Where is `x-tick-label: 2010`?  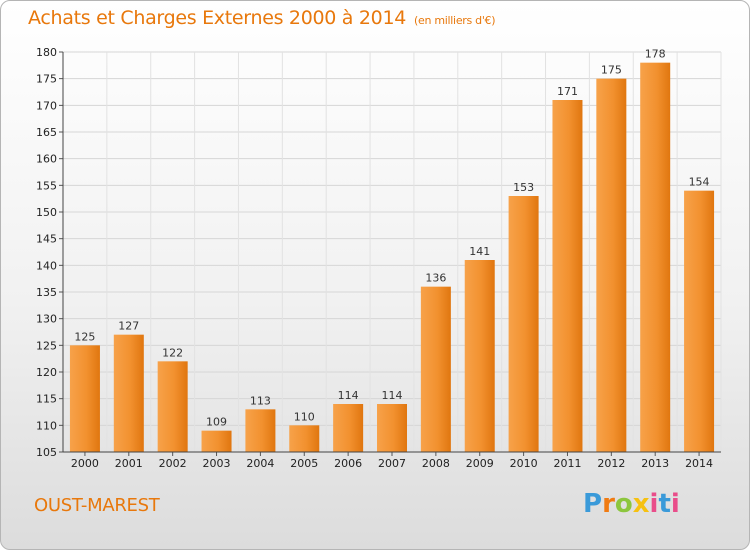 x-tick-label: 2010 is located at coordinates (524, 463).